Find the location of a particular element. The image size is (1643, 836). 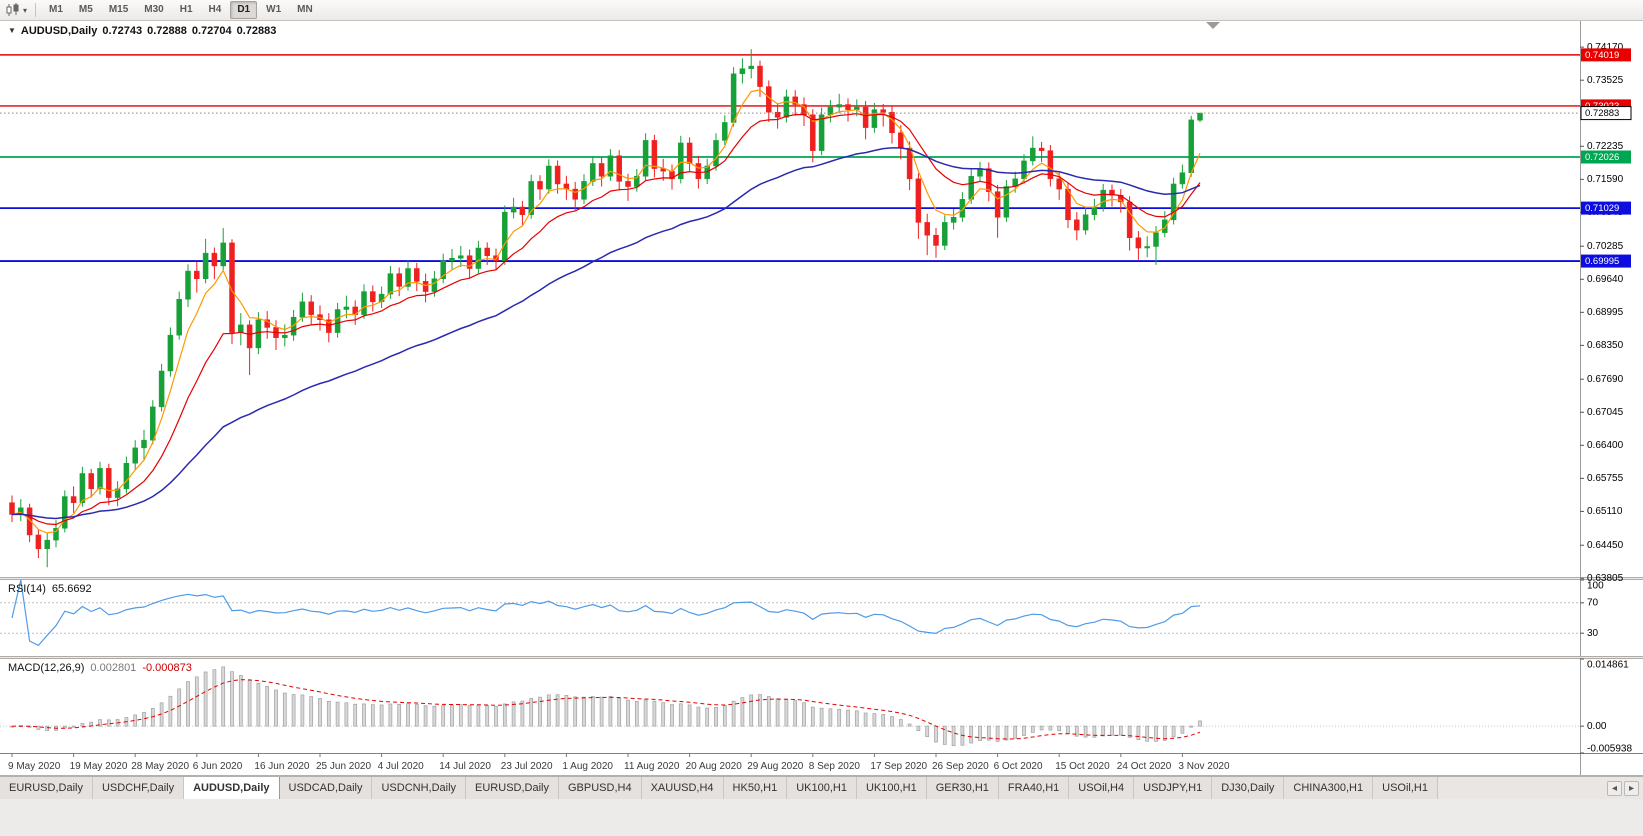

svg-text: 0.72026 is located at coordinates (1602, 157).